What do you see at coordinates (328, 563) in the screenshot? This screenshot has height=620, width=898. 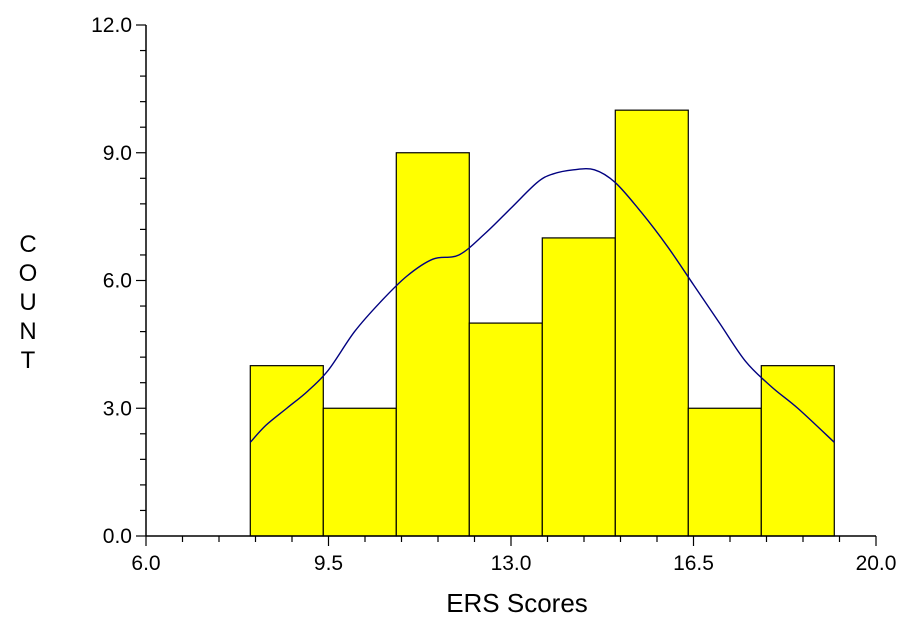 I see `x-tick-label: 9.5` at bounding box center [328, 563].